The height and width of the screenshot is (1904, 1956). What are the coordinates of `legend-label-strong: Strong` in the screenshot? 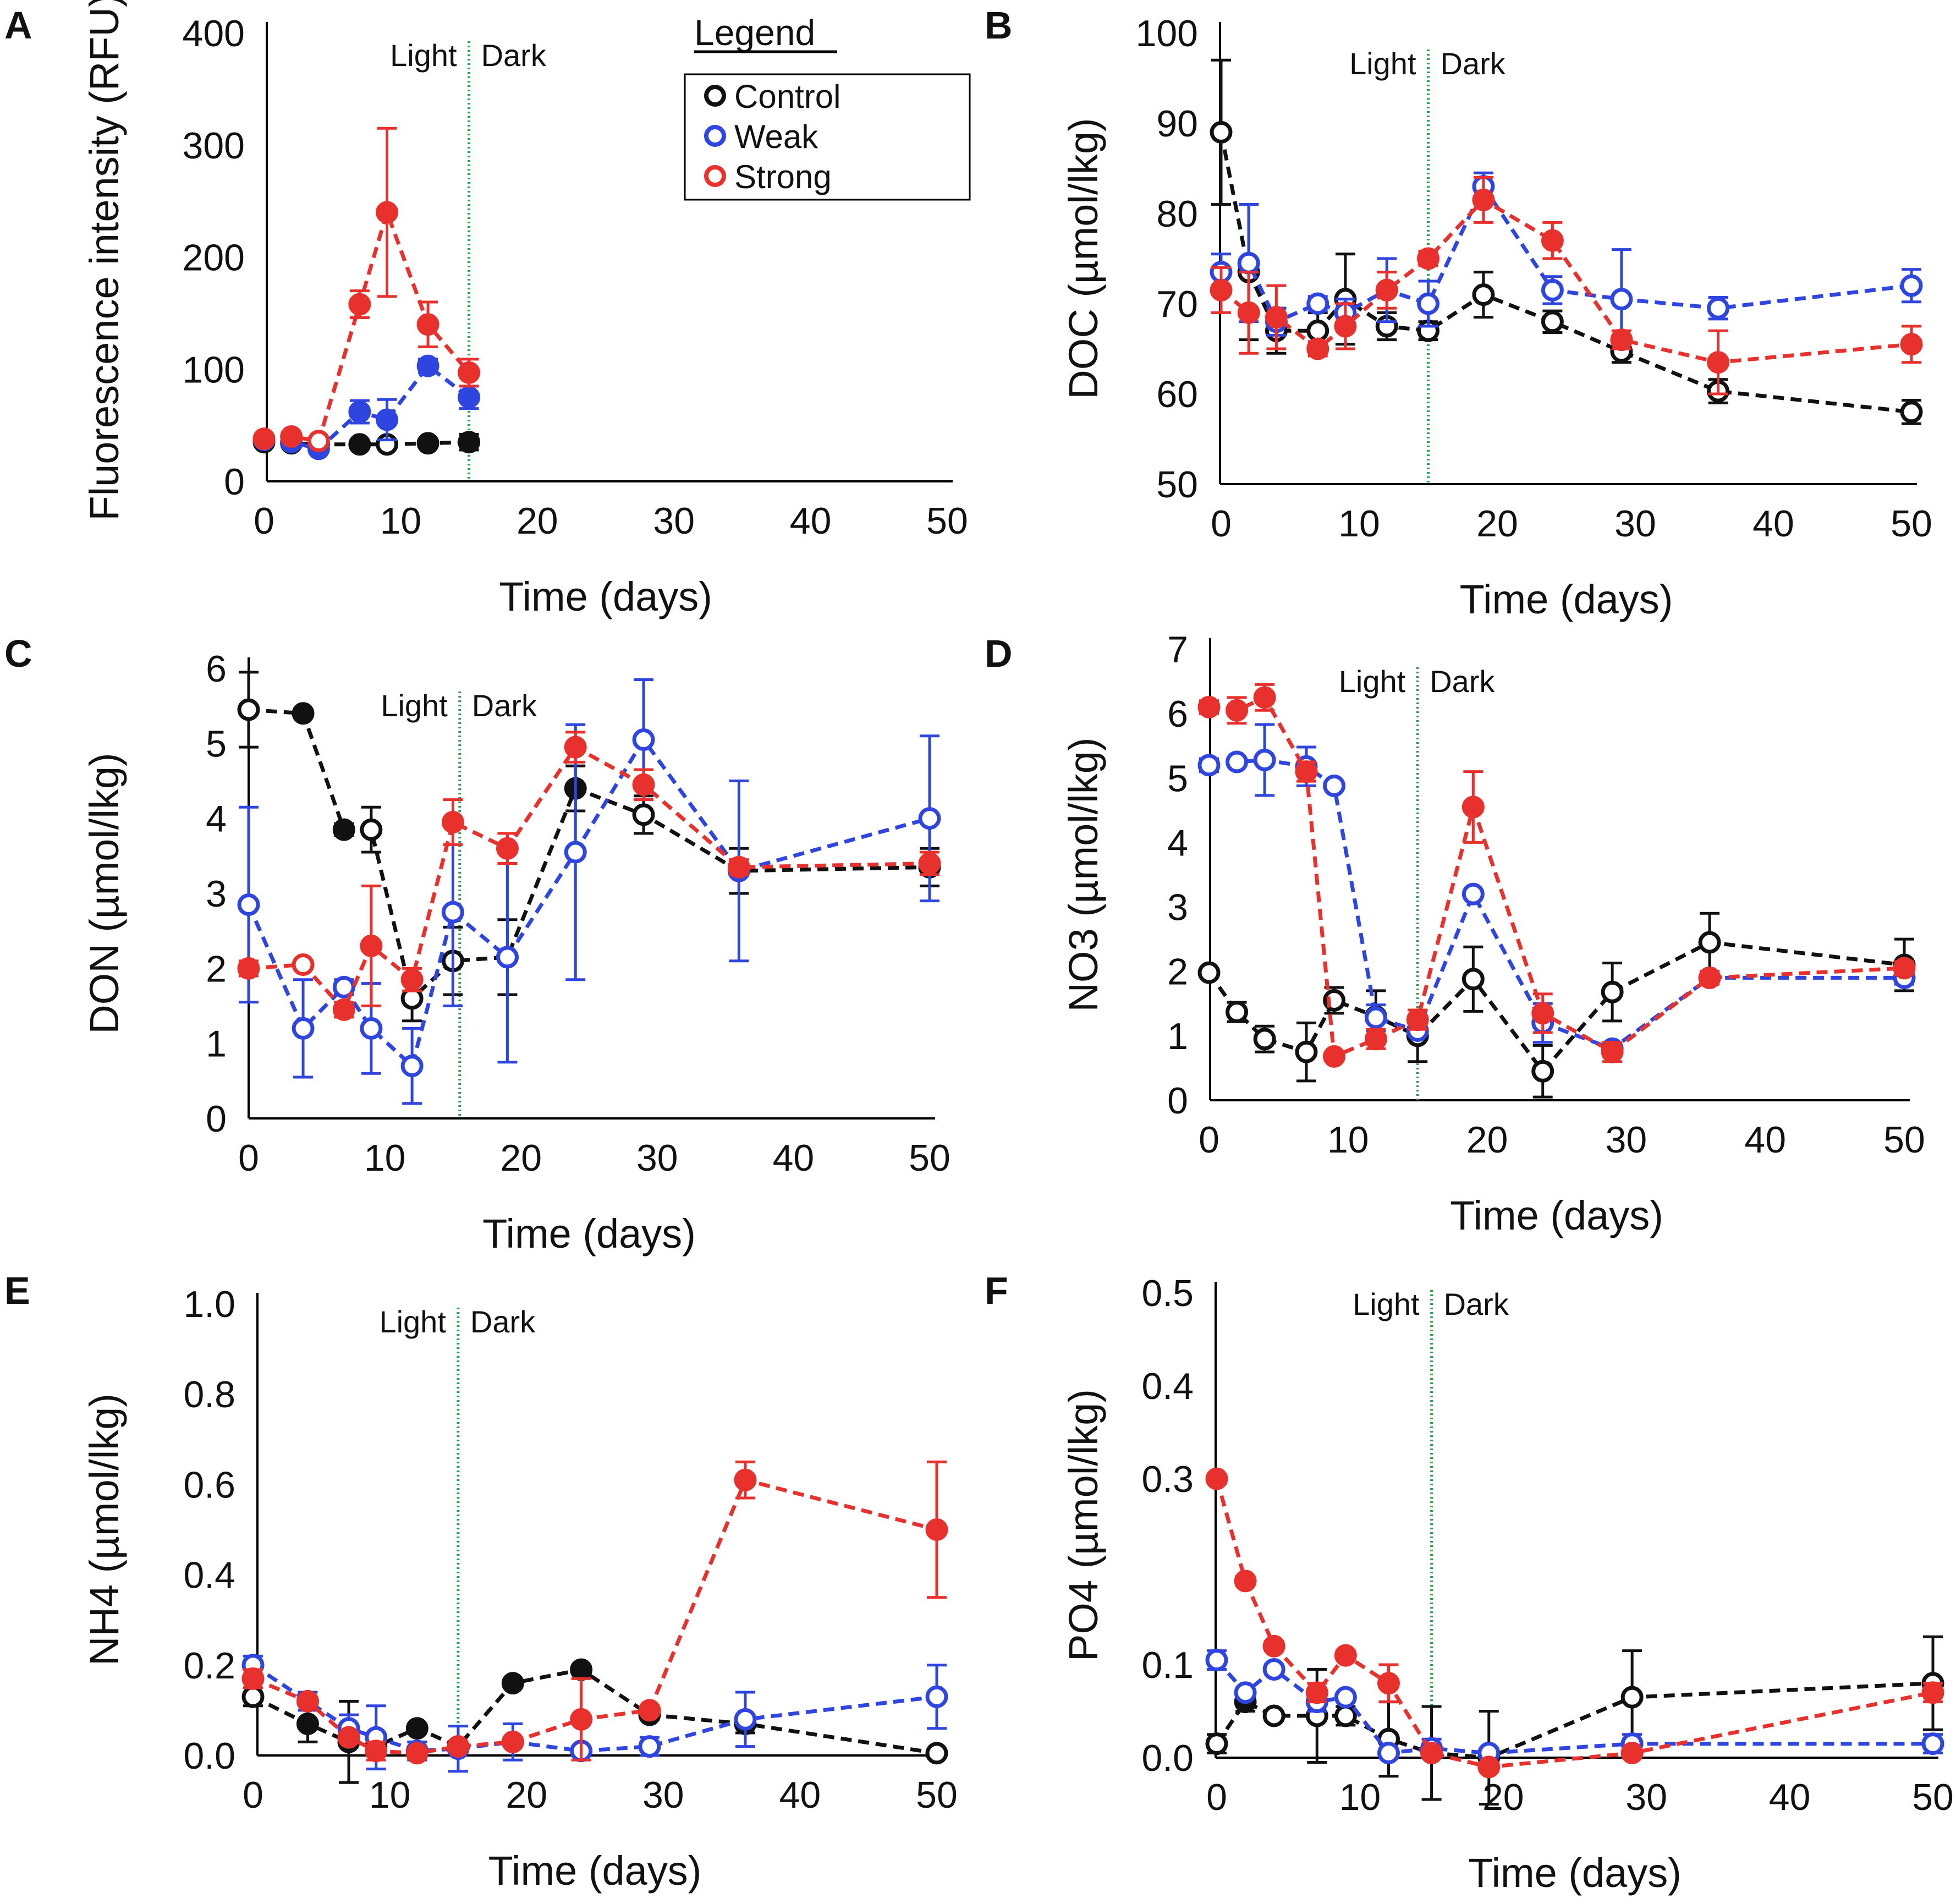 It's located at (783, 176).